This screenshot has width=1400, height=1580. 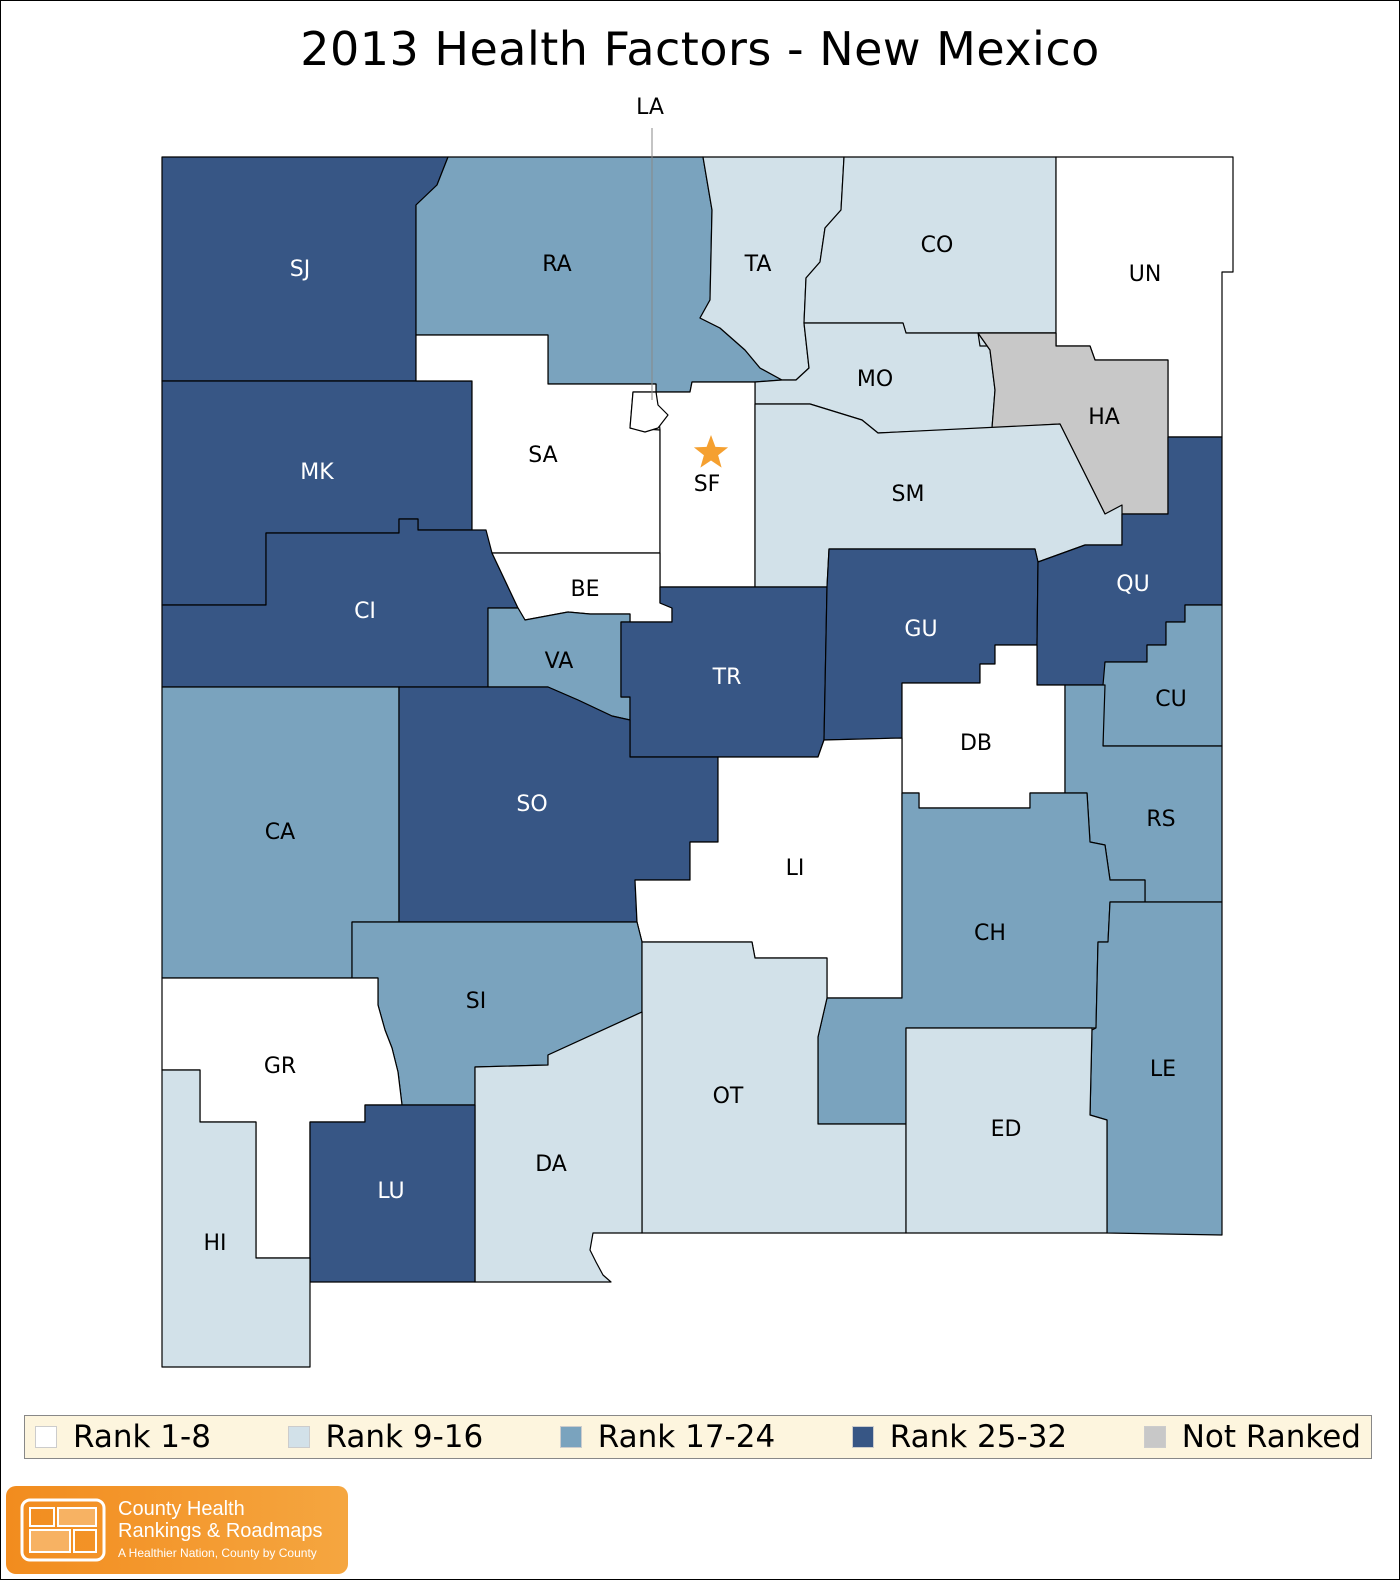 I want to click on legend-label: Rank 1-8, so click(x=142, y=1437).